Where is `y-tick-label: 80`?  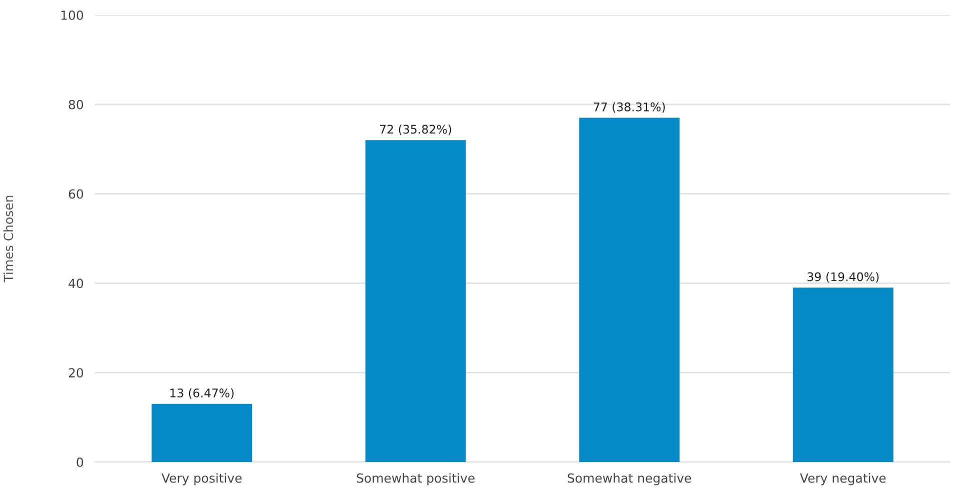
y-tick-label: 80 is located at coordinates (76, 105).